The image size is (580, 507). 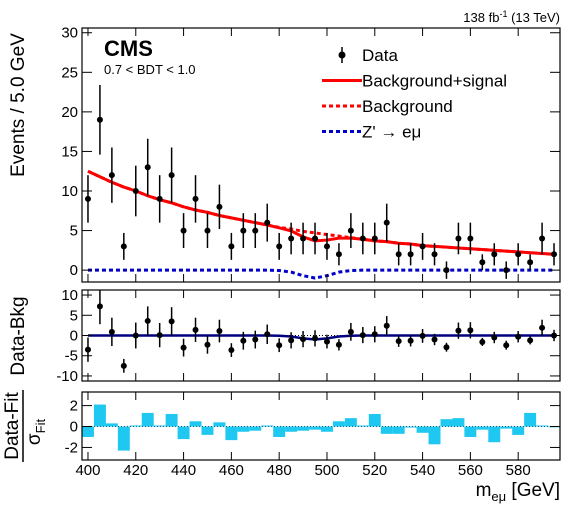 I want to click on x-label-sym: m, so click(x=484, y=490).